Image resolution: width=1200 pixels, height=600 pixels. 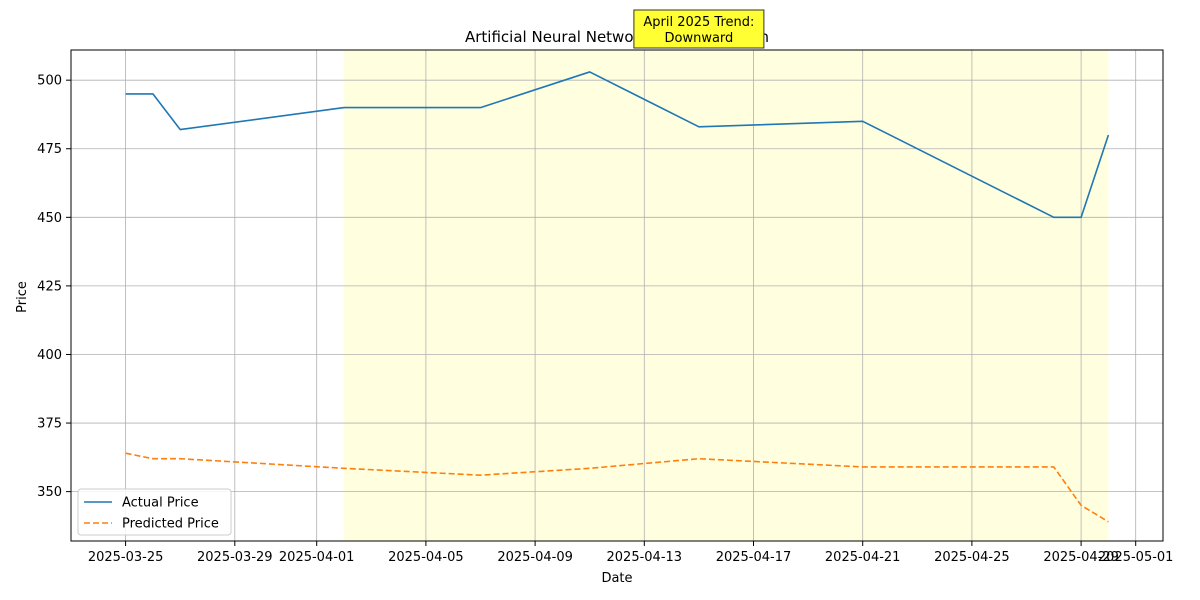 I want to click on x-tick-label: 2025-03-25, so click(x=126, y=557).